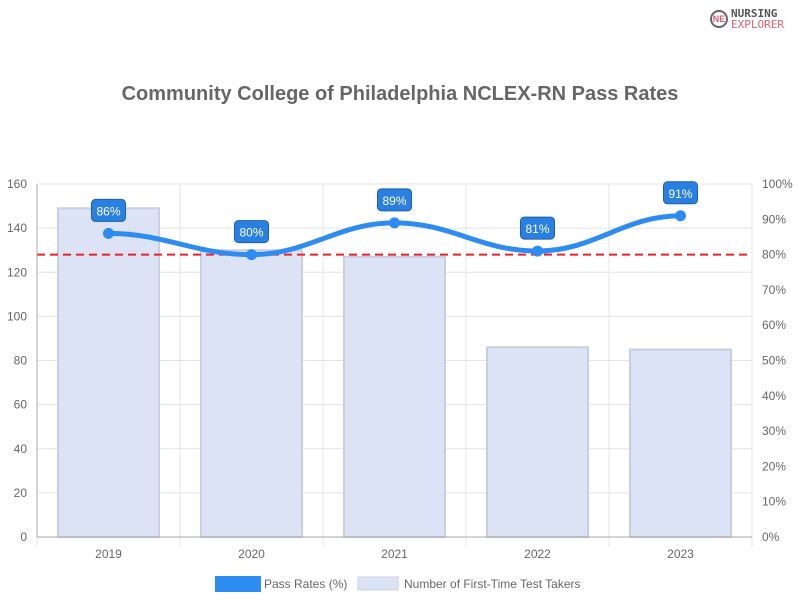 The image size is (800, 600). Describe the element at coordinates (21, 405) in the screenshot. I see `left-tick-label: 60` at that location.